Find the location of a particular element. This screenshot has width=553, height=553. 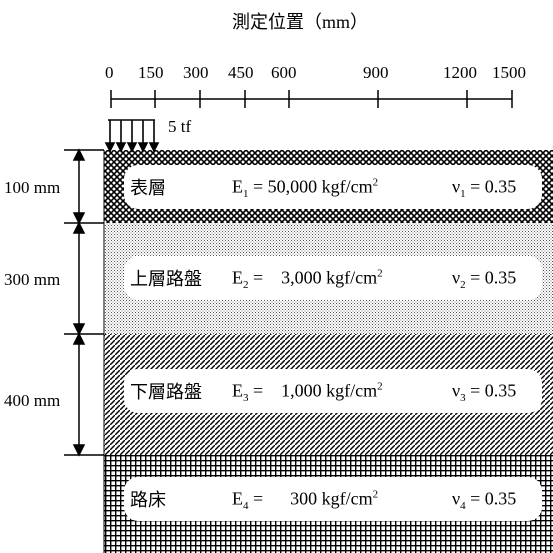

thickness-label: 400 mm is located at coordinates (32, 400).